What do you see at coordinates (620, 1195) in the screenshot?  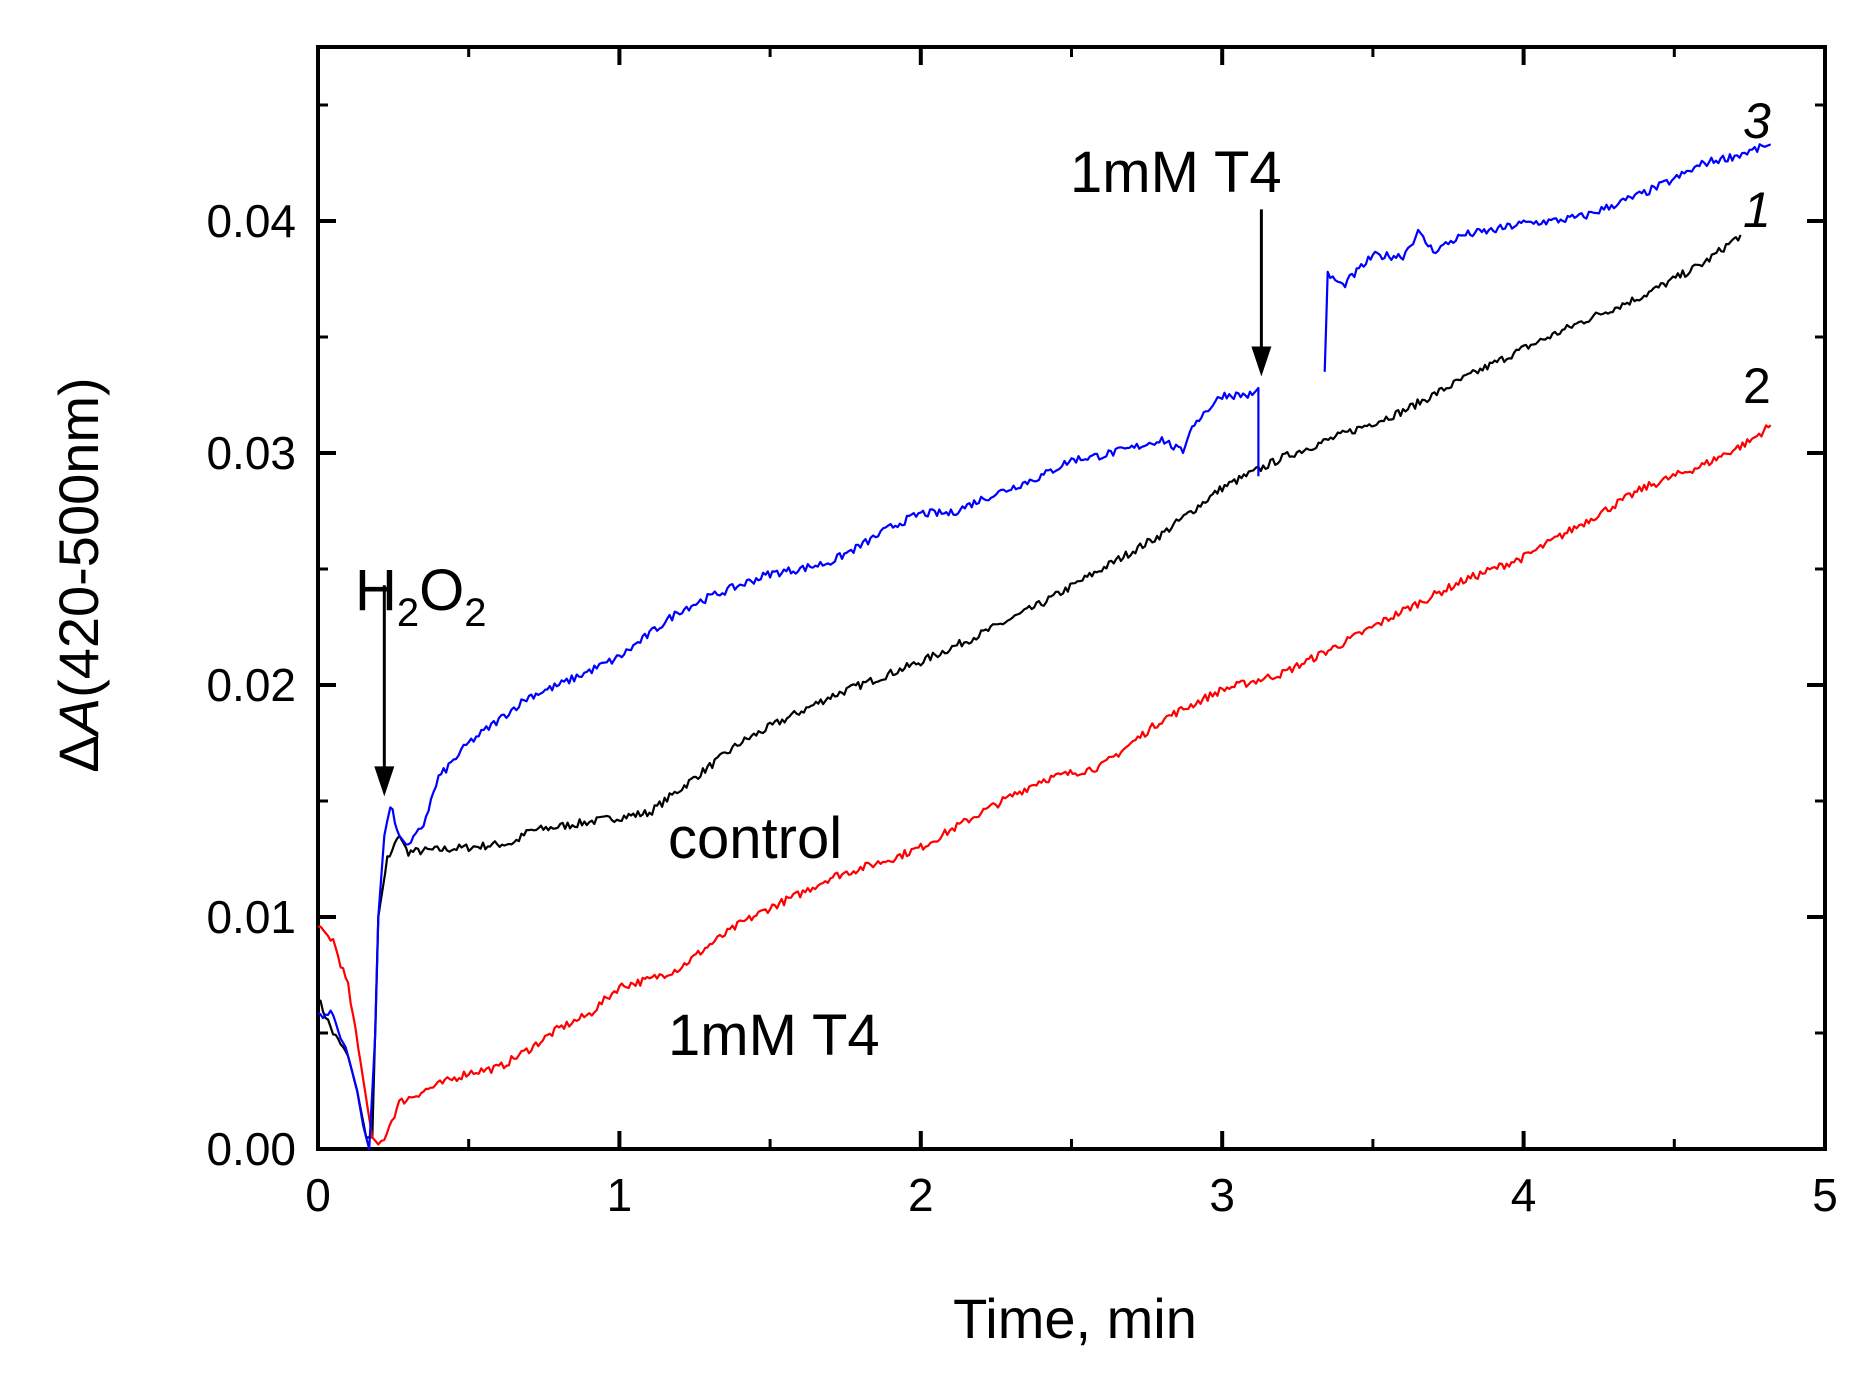 I see `x-tick-label: 1` at bounding box center [620, 1195].